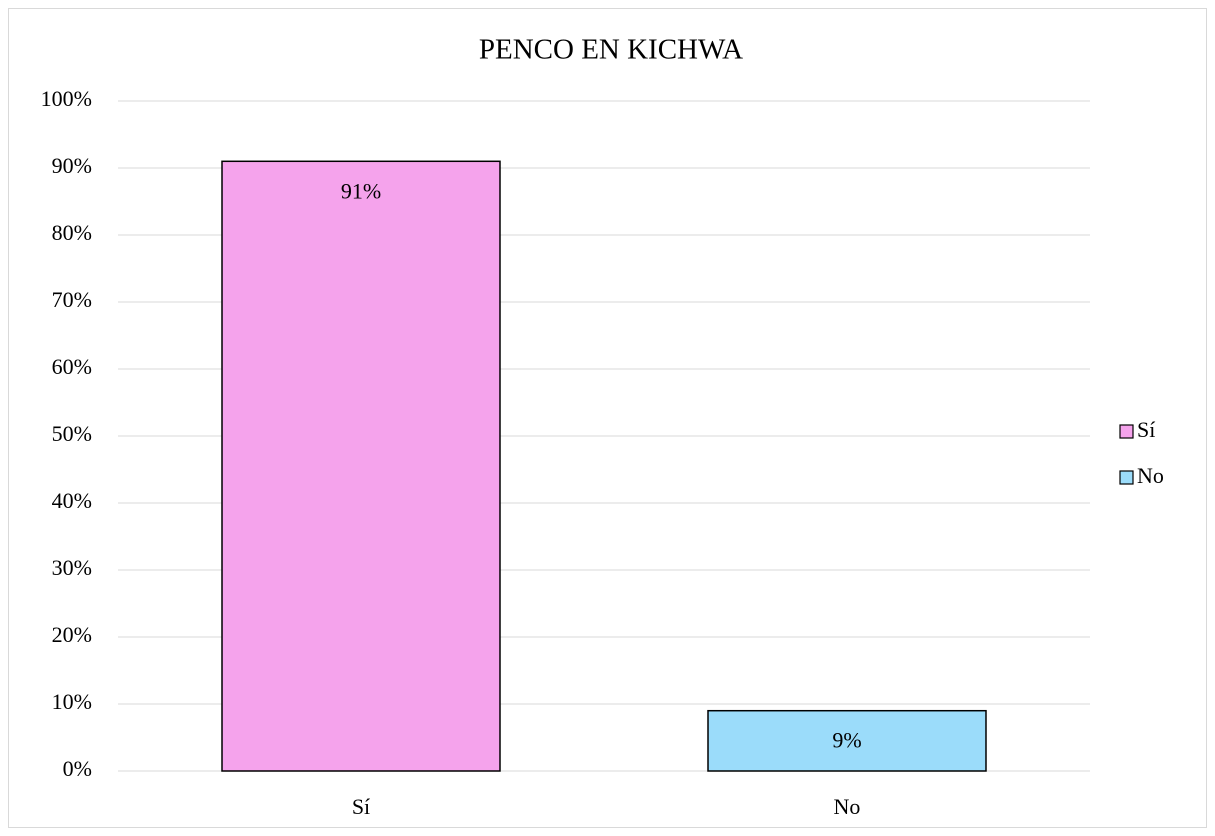 This screenshot has height=836, width=1215. Describe the element at coordinates (1150, 475) in the screenshot. I see `legend-label: No` at that location.